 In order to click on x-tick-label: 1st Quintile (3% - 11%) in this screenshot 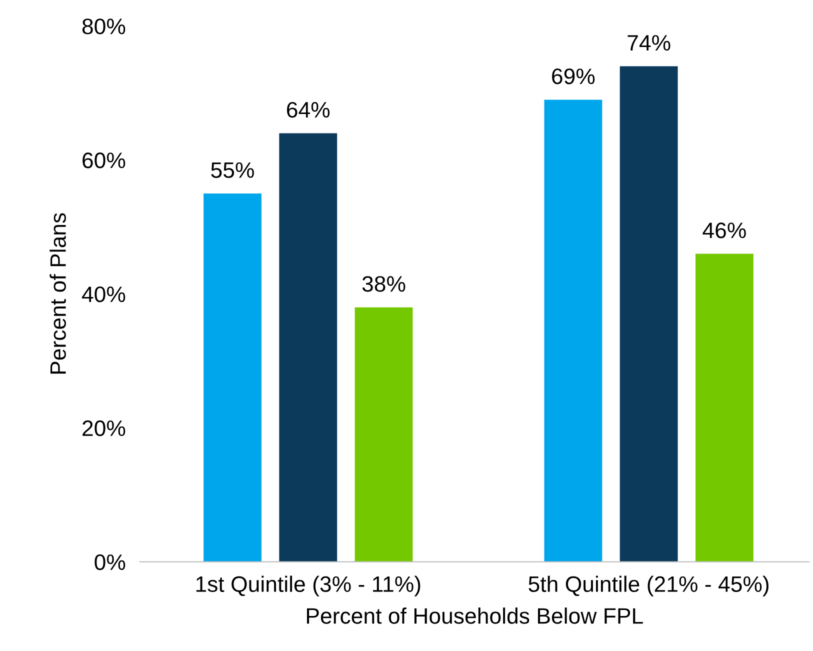, I will do `click(308, 586)`.